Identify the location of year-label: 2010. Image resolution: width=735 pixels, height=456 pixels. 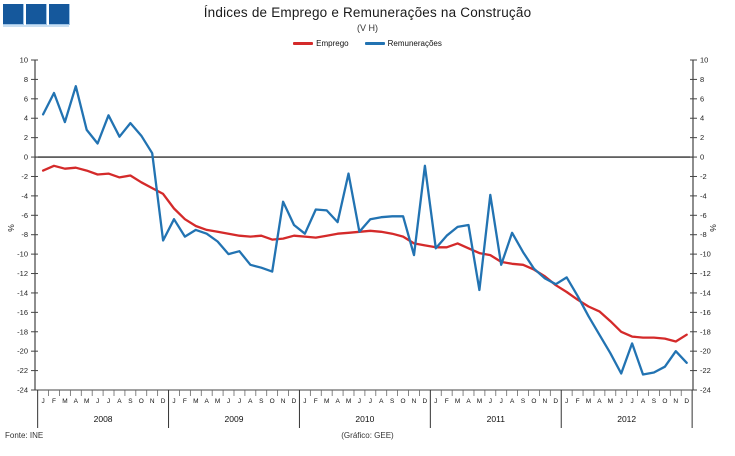
(364, 419).